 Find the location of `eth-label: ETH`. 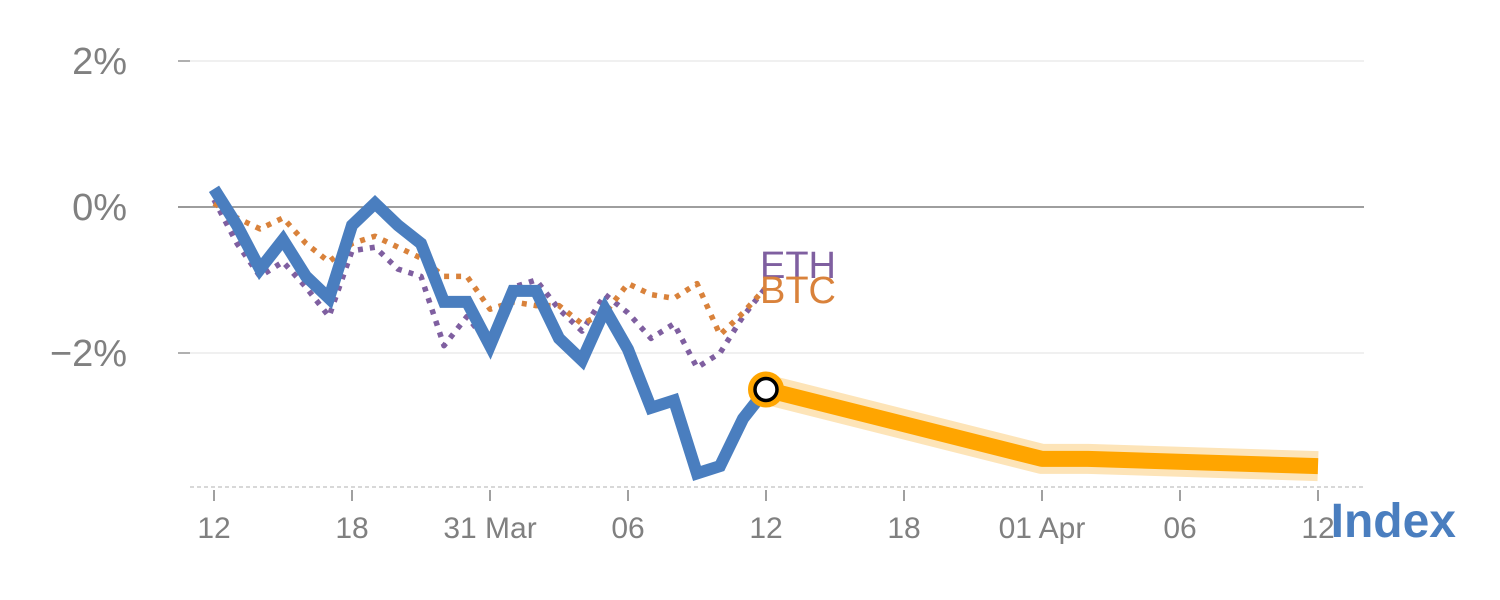

eth-label: ETH is located at coordinates (798, 266).